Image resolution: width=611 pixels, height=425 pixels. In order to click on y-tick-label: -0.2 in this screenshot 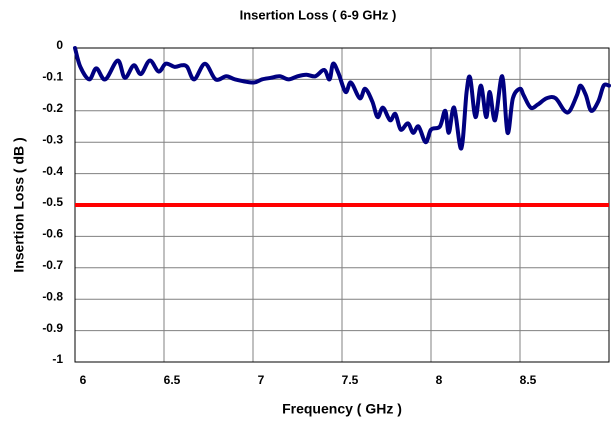, I will do `click(52, 108)`.